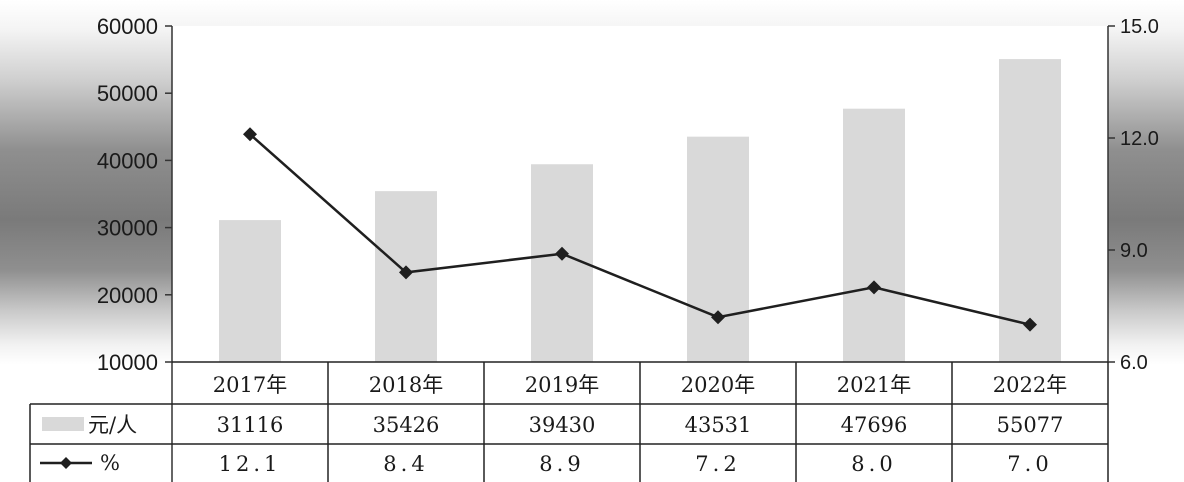  I want to click on table-value-bar: 47696, so click(874, 425).